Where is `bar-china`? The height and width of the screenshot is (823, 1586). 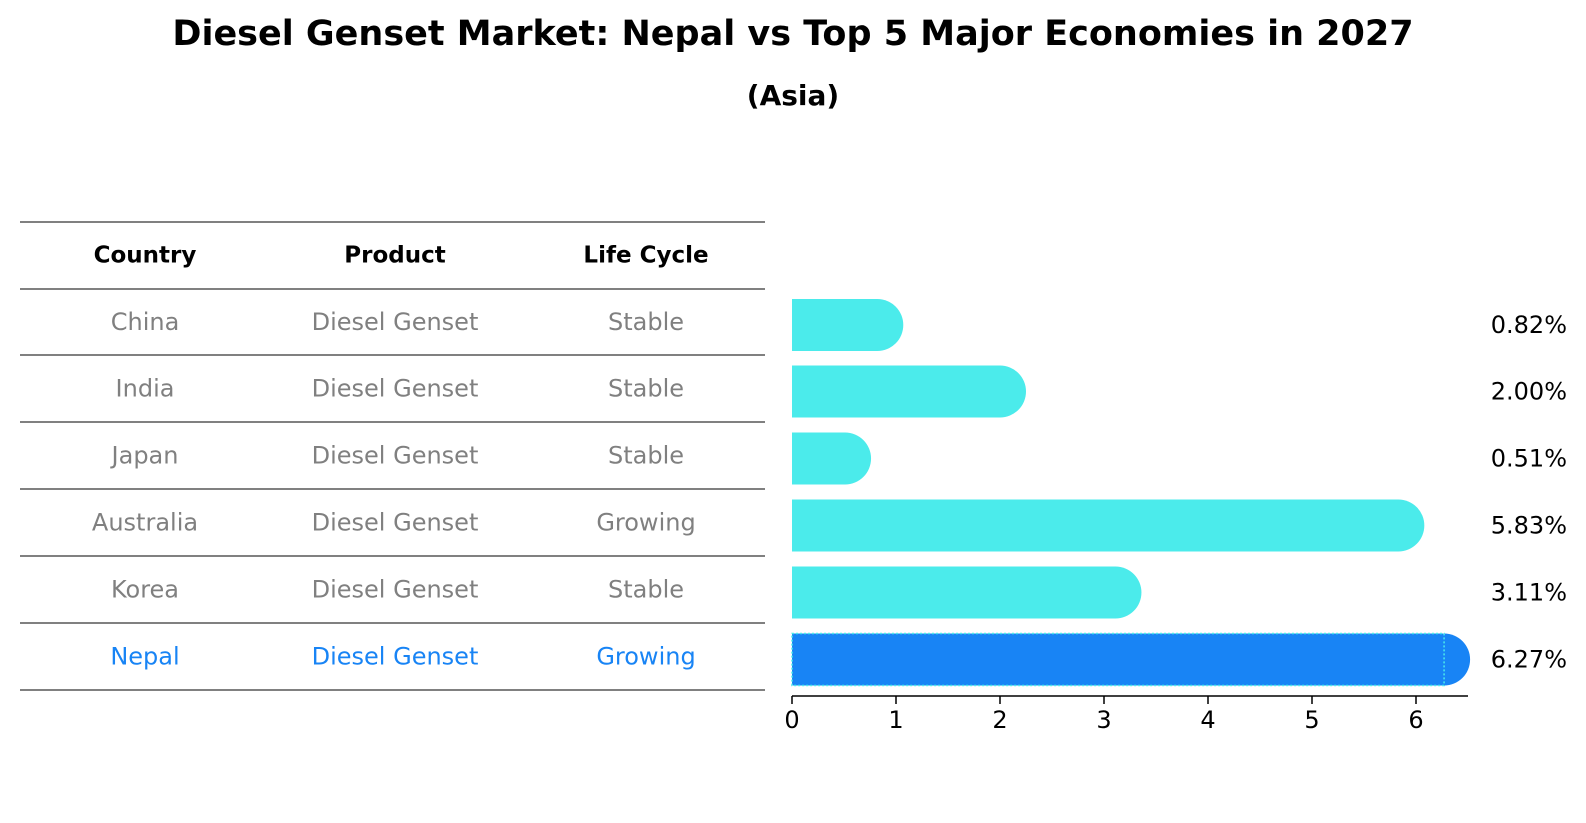
bar-china is located at coordinates (848, 325).